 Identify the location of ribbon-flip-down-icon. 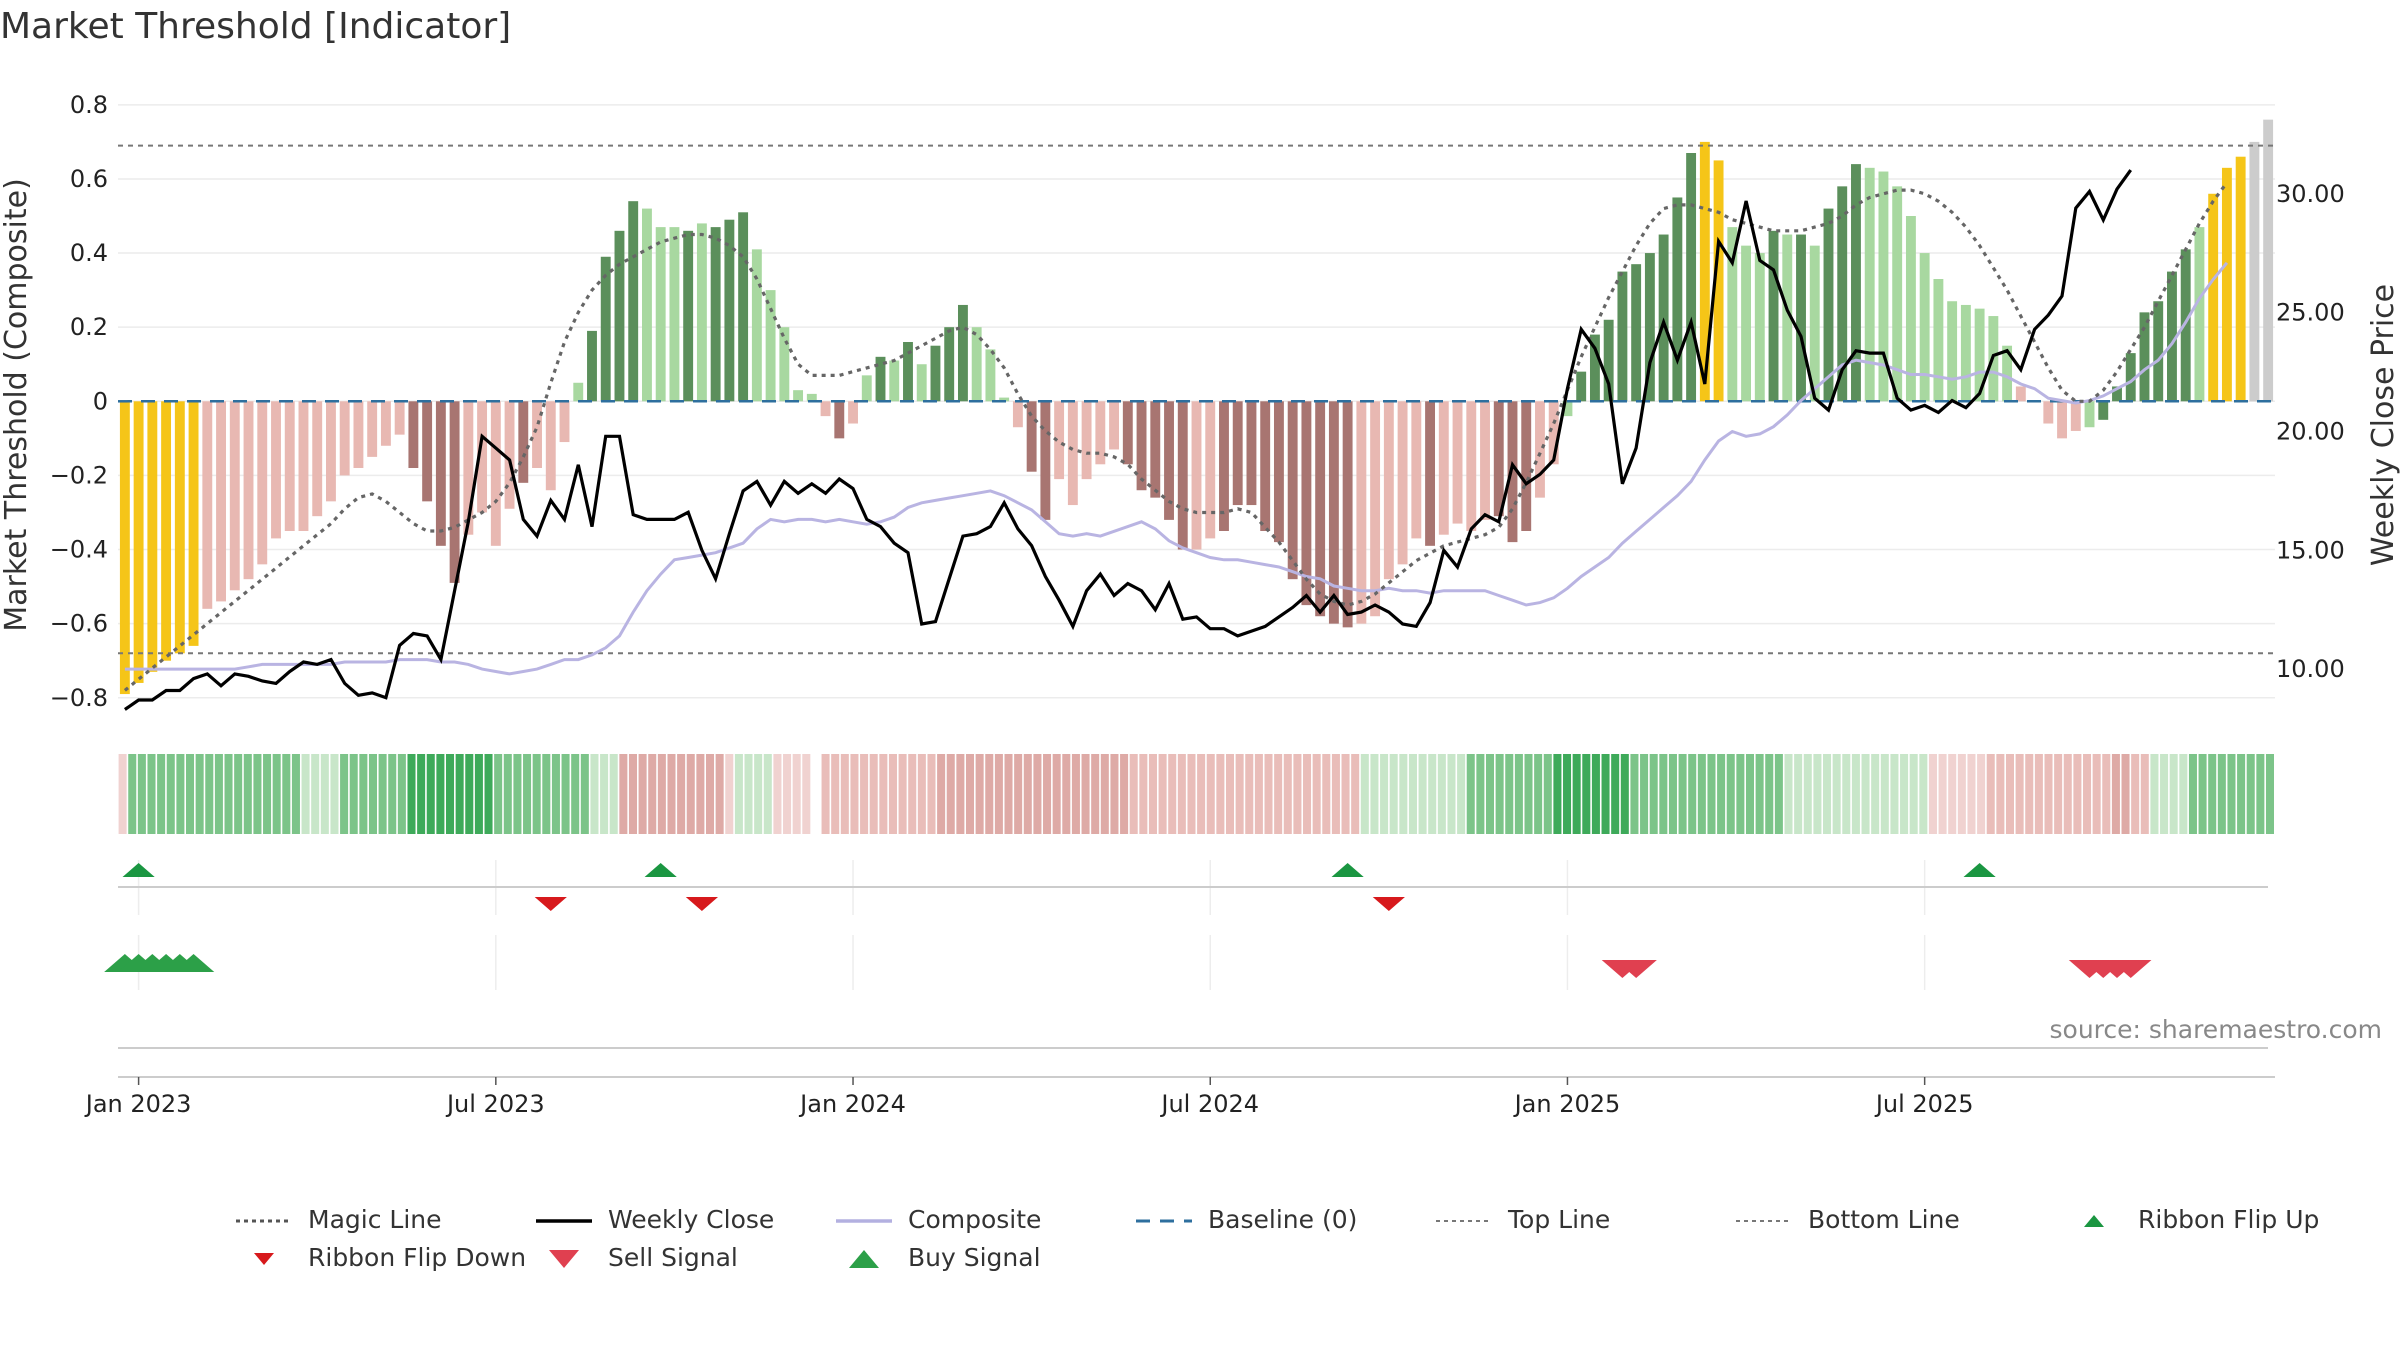
(702, 904).